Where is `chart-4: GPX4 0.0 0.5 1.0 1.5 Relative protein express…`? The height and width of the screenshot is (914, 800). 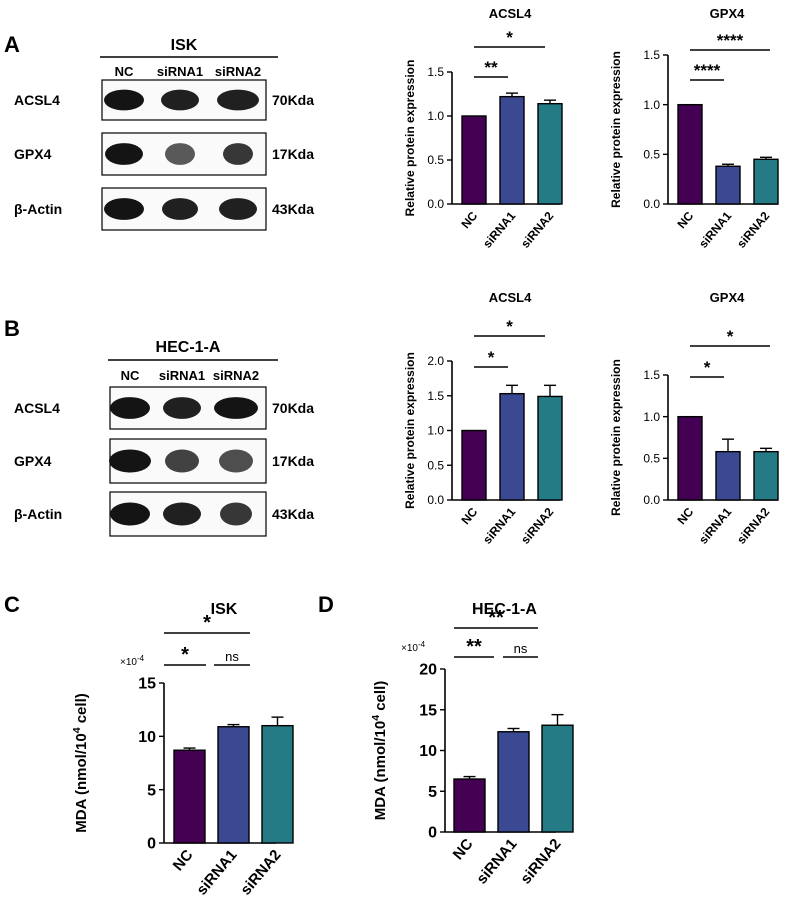
chart-4: GPX4 0.0 0.5 1.0 1.5 Relative protein express… is located at coordinates (694, 418).